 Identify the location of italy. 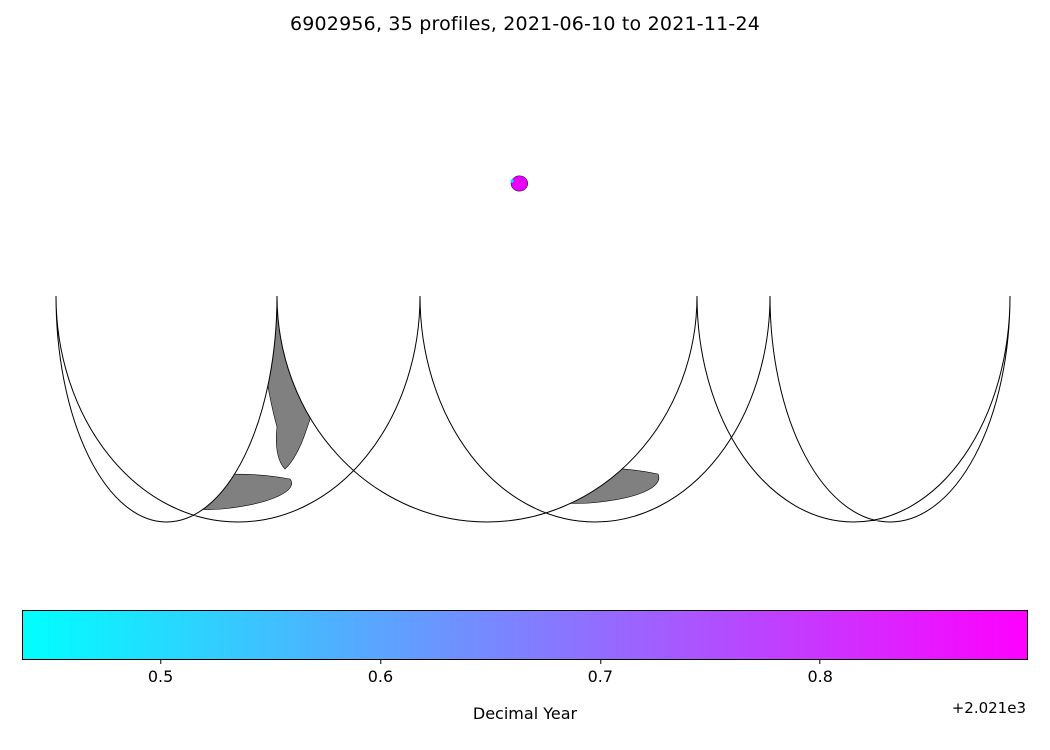
(537, 194).